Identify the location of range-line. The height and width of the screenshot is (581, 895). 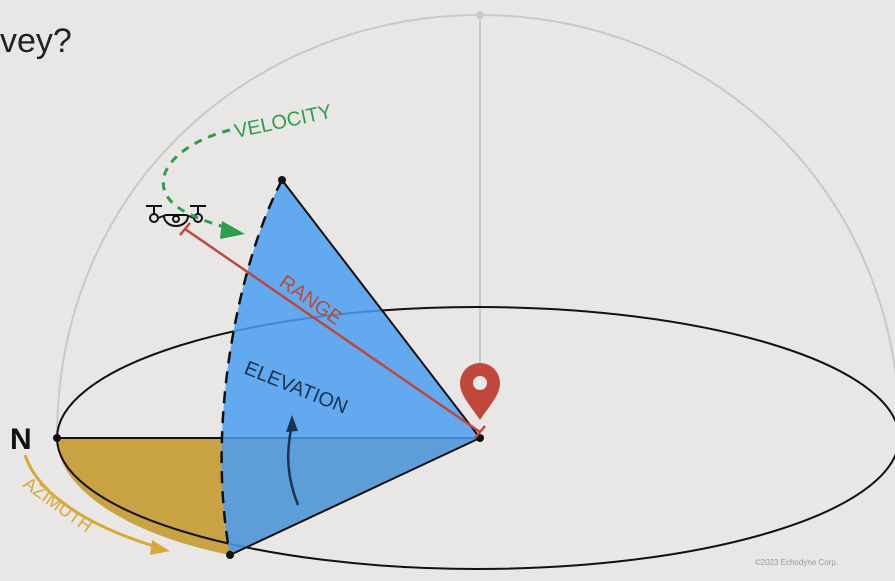
(332, 330).